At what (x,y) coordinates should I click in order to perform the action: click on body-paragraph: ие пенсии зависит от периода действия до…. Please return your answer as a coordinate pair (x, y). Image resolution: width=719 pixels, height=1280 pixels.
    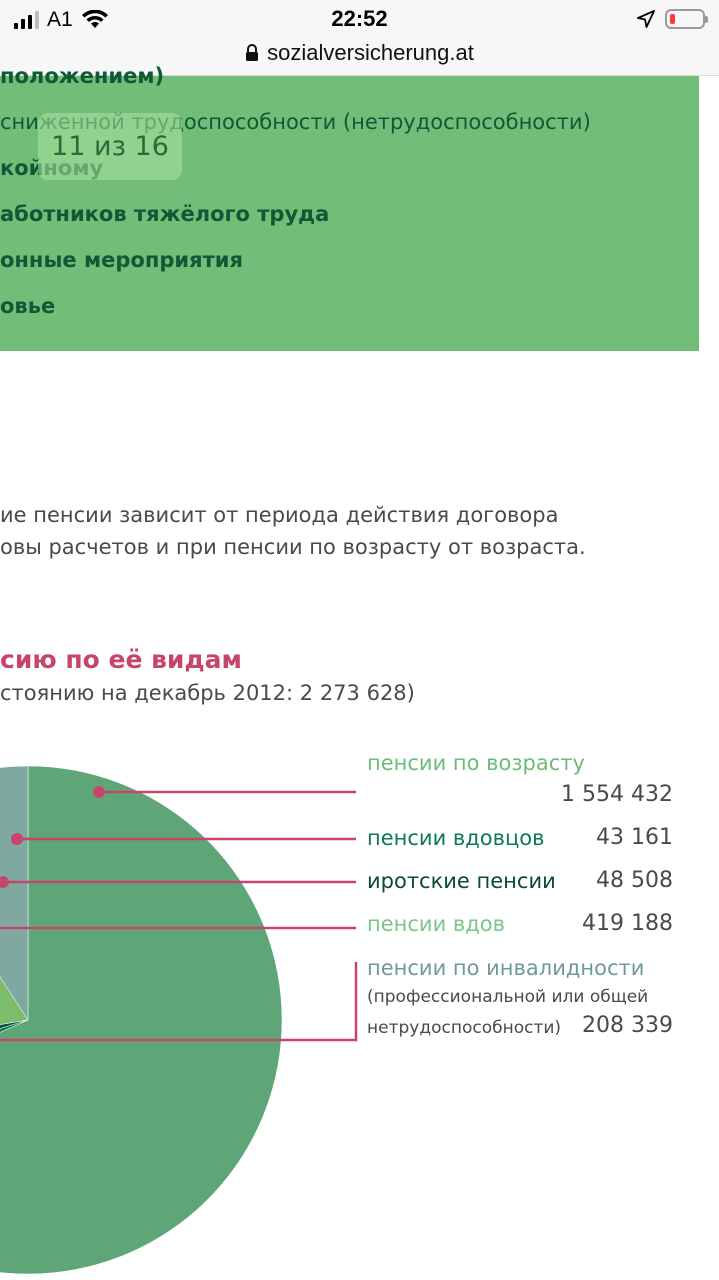
    Looking at the image, I should click on (293, 531).